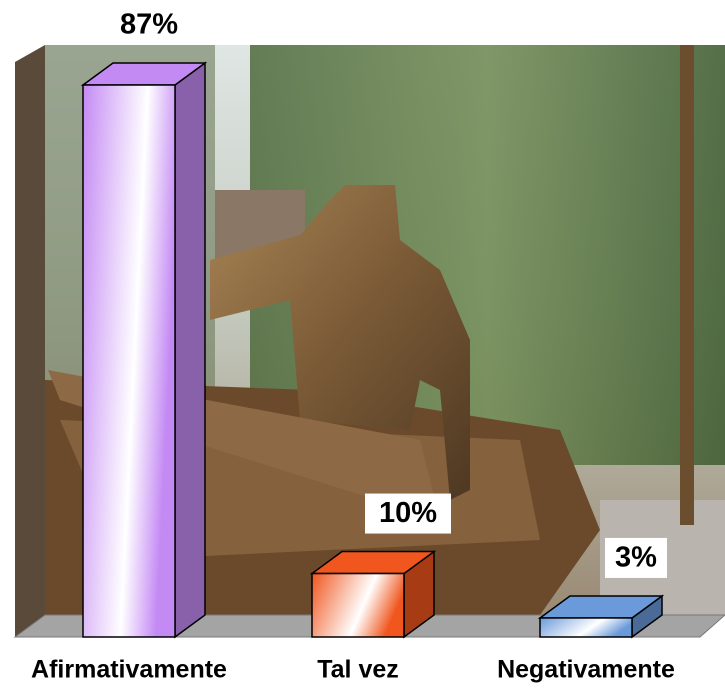 This screenshot has width=725, height=693. What do you see at coordinates (30, 341) in the screenshot?
I see `left-wall` at bounding box center [30, 341].